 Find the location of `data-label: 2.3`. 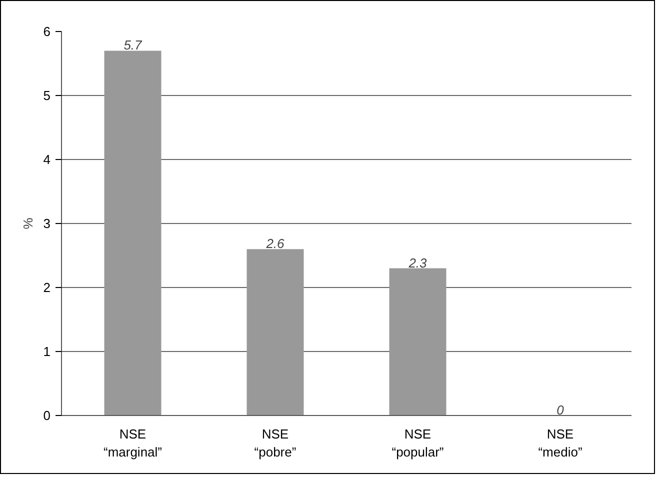

data-label: 2.3 is located at coordinates (418, 262).